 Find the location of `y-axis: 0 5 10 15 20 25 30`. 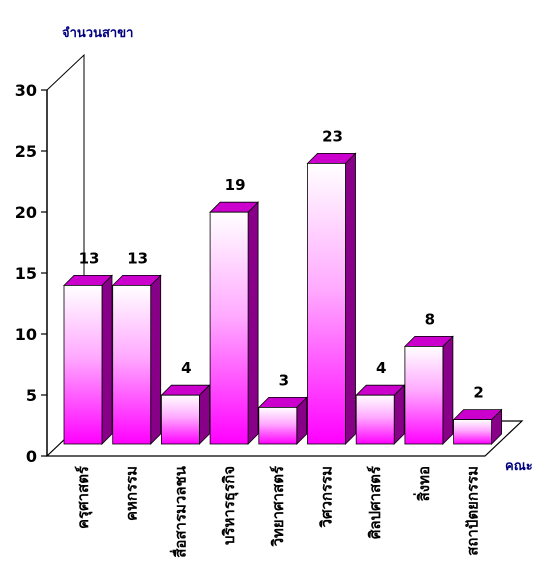

y-axis: 0 5 10 15 20 25 30 is located at coordinates (31, 273).